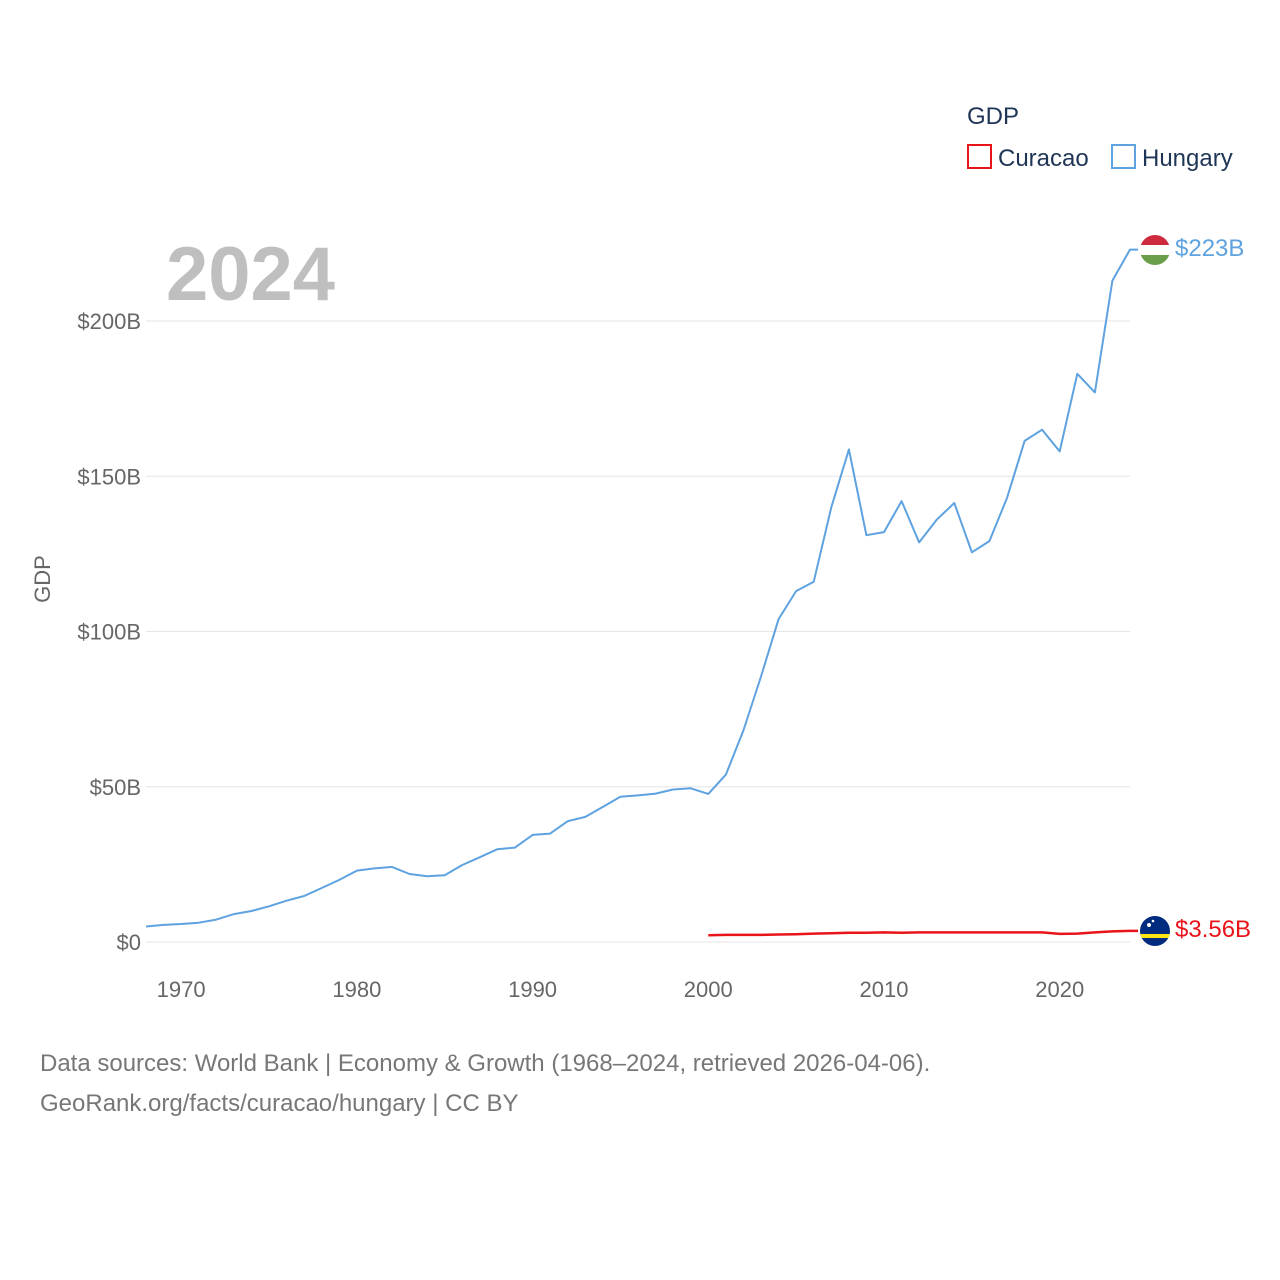 Image resolution: width=1280 pixels, height=1280 pixels. Describe the element at coordinates (532, 989) in the screenshot. I see `x-tick-label: 1990` at that location.